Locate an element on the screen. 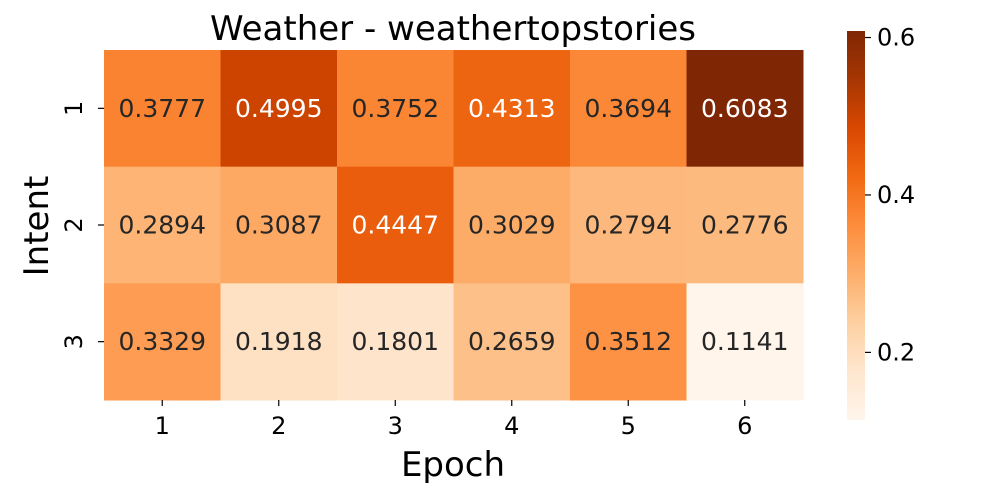  cell-value-label: 0.3329 is located at coordinates (162, 341).